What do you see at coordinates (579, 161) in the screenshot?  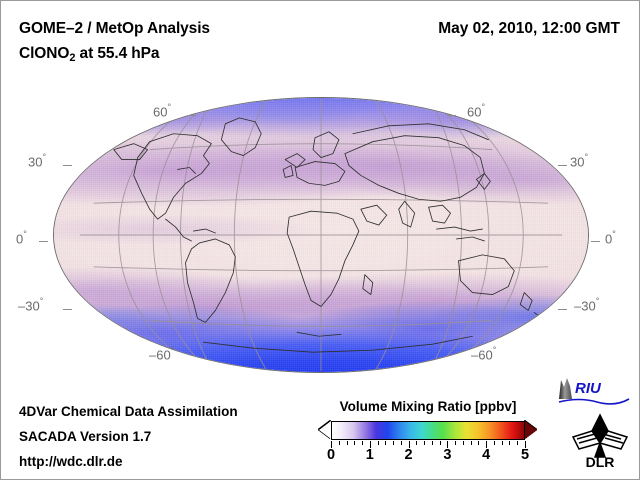 I see `lat-label-30n-right: 30°` at bounding box center [579, 161].